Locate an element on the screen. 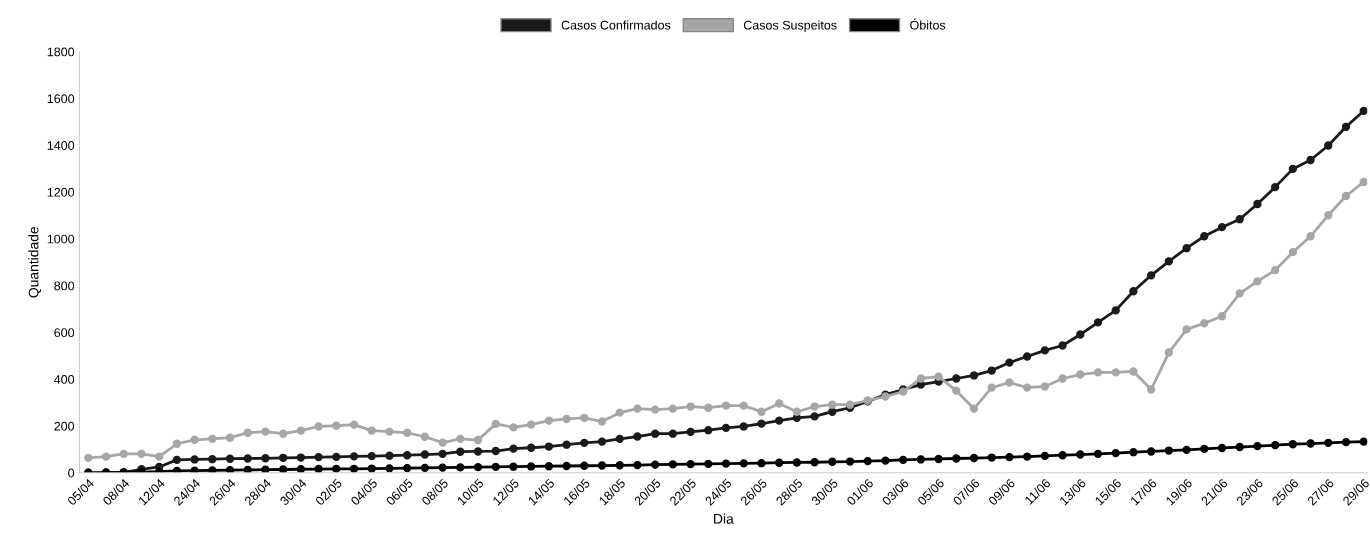 The image size is (1370, 533). legend-label: Casos Suspeitos is located at coordinates (790, 26).